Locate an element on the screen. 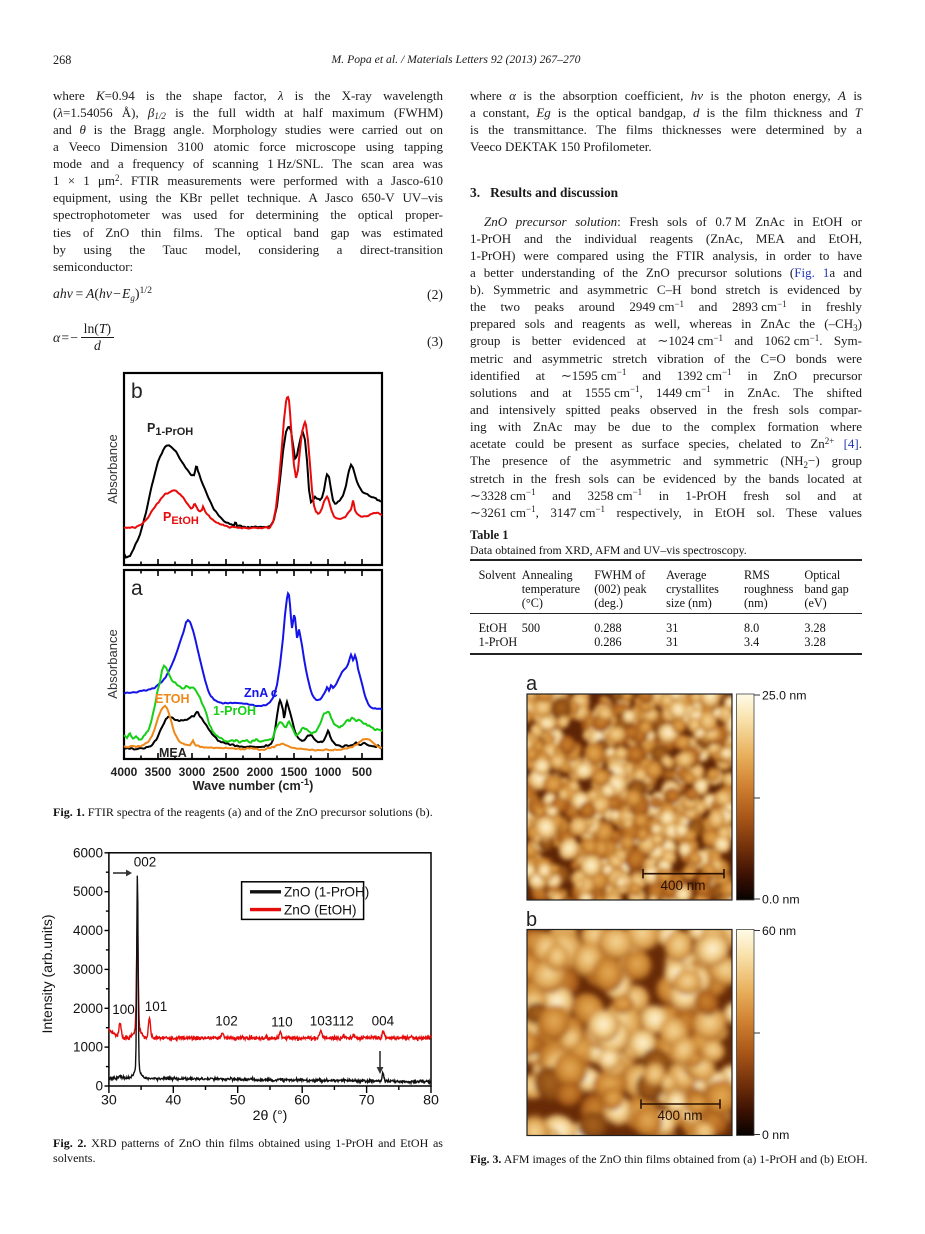  svg-text: 30 is located at coordinates (109, 1101).